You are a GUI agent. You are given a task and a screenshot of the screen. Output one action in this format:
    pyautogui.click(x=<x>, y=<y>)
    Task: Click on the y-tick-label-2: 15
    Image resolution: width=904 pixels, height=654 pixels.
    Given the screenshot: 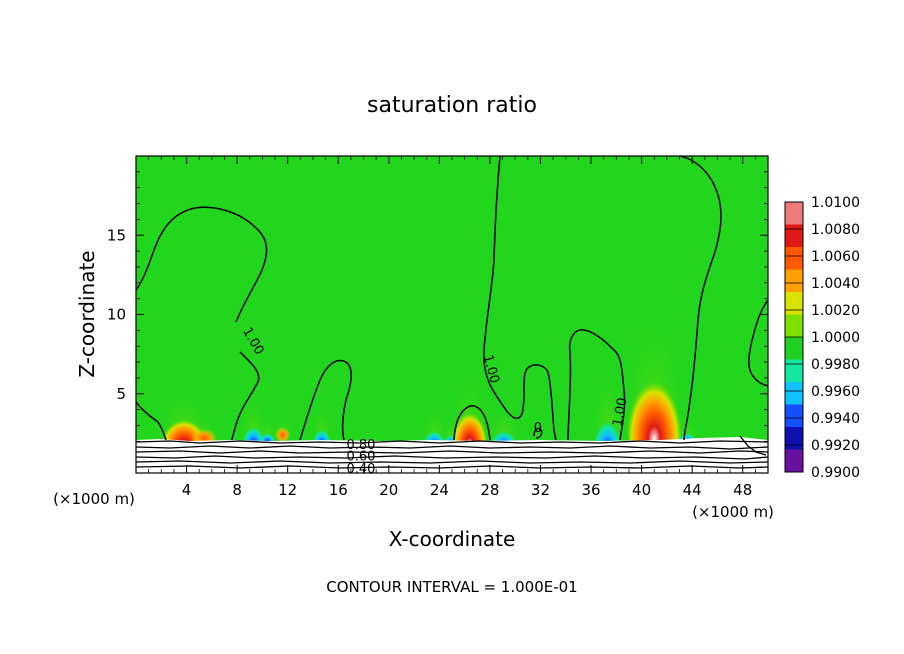 What is the action you would take?
    pyautogui.click(x=116, y=235)
    